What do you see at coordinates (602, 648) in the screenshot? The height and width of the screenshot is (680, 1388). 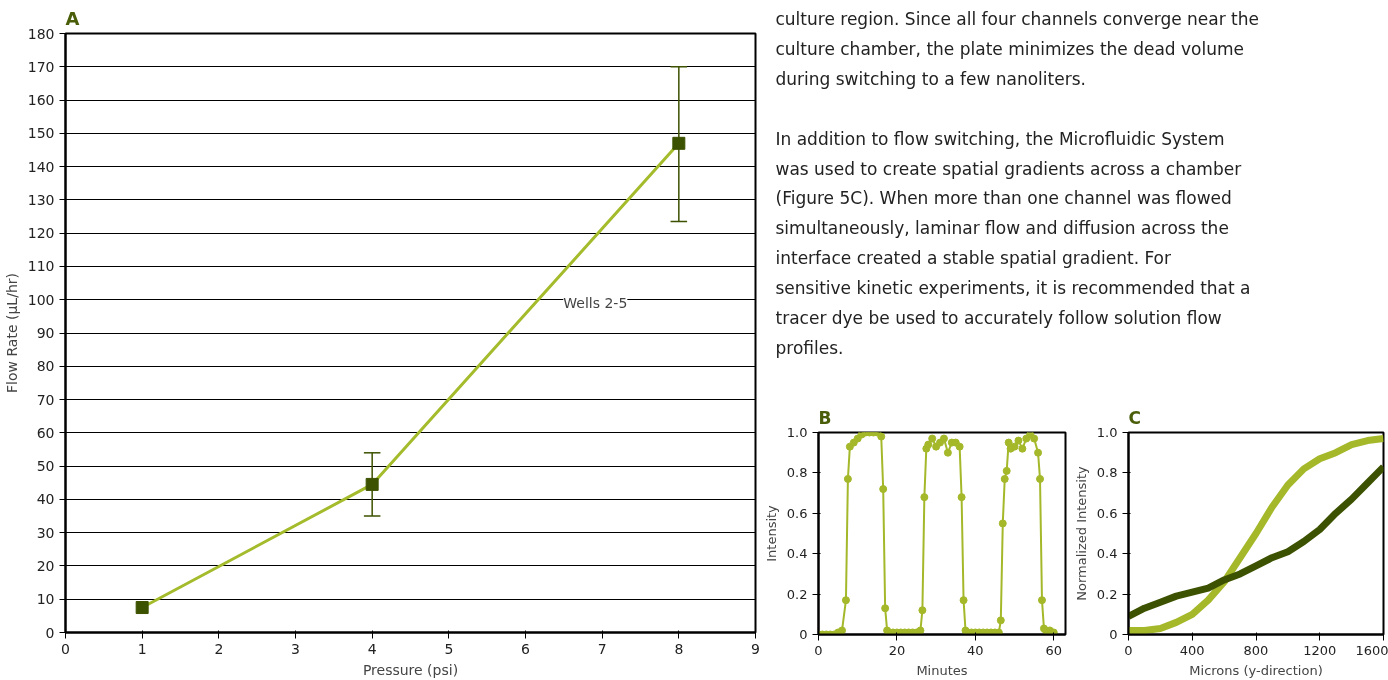 I see `x-tick-label: 7` at bounding box center [602, 648].